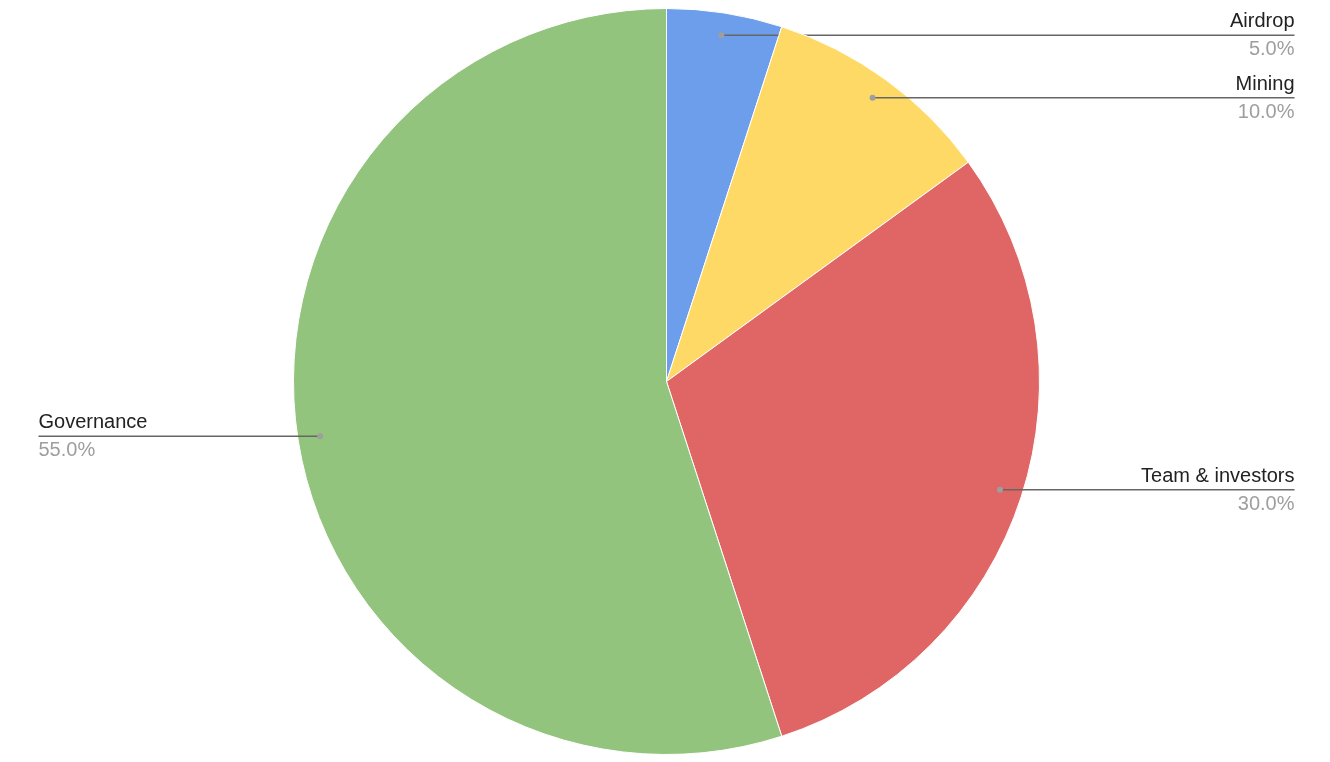 This screenshot has width=1330, height=762. Describe the element at coordinates (93, 421) in the screenshot. I see `slice-label: Governance` at that location.